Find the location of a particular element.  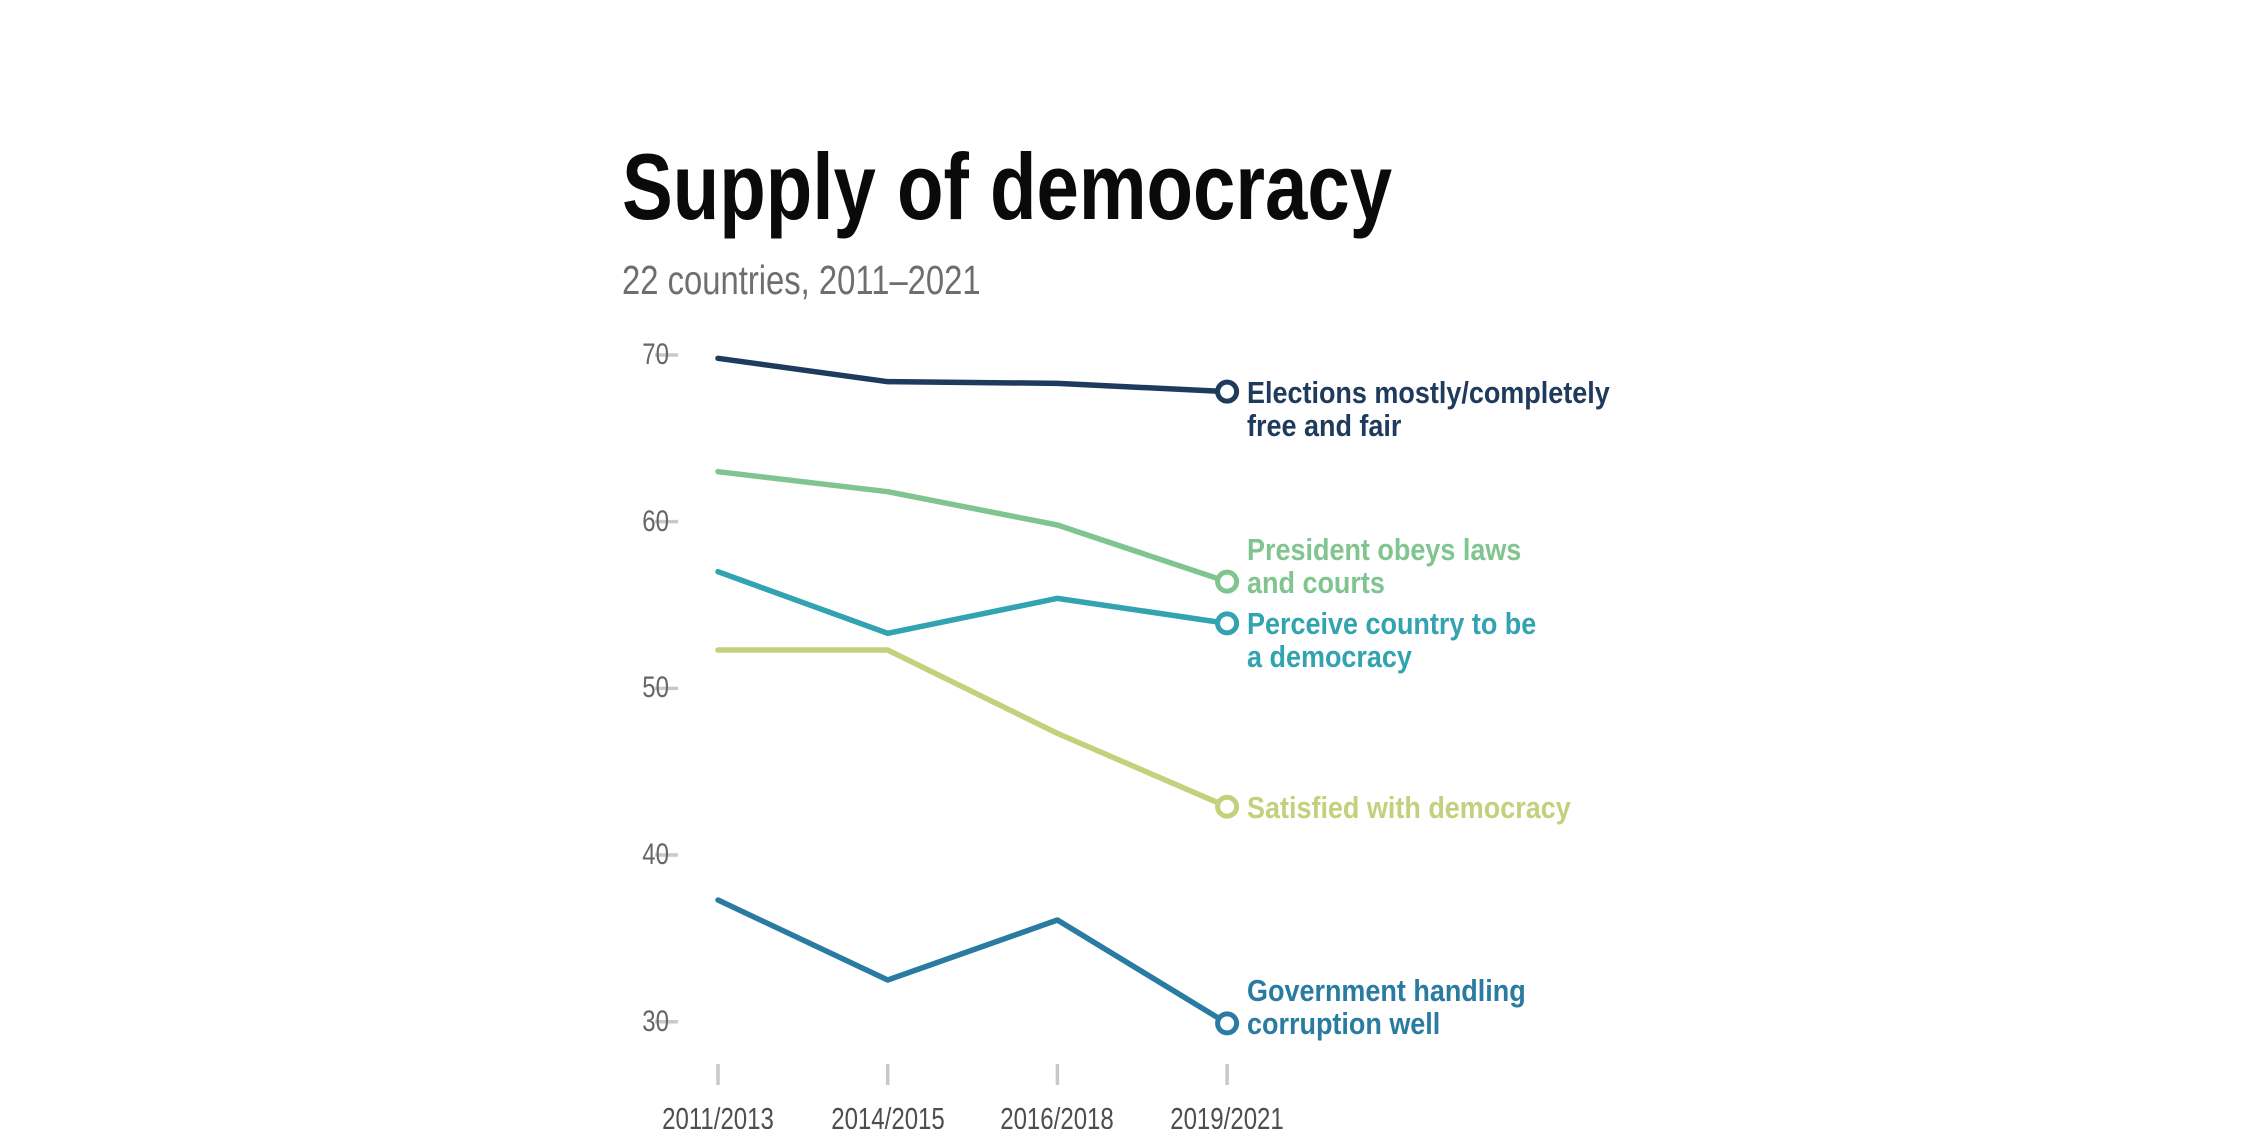

series-label-line: Perceive country to be is located at coordinates (1392, 624).